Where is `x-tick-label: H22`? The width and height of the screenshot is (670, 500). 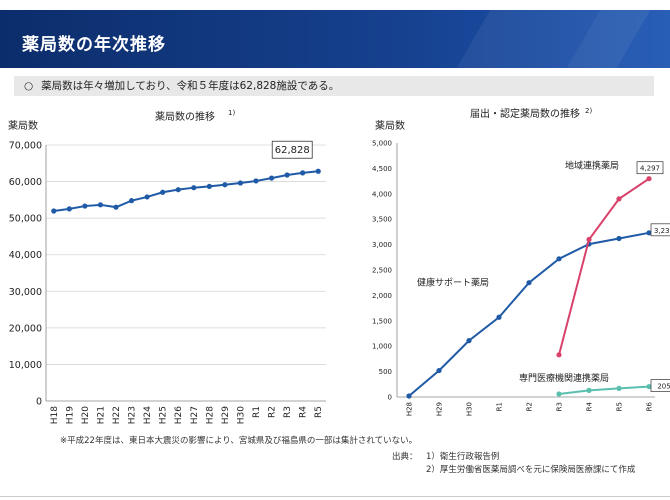
x-tick-label: H22 is located at coordinates (117, 415).